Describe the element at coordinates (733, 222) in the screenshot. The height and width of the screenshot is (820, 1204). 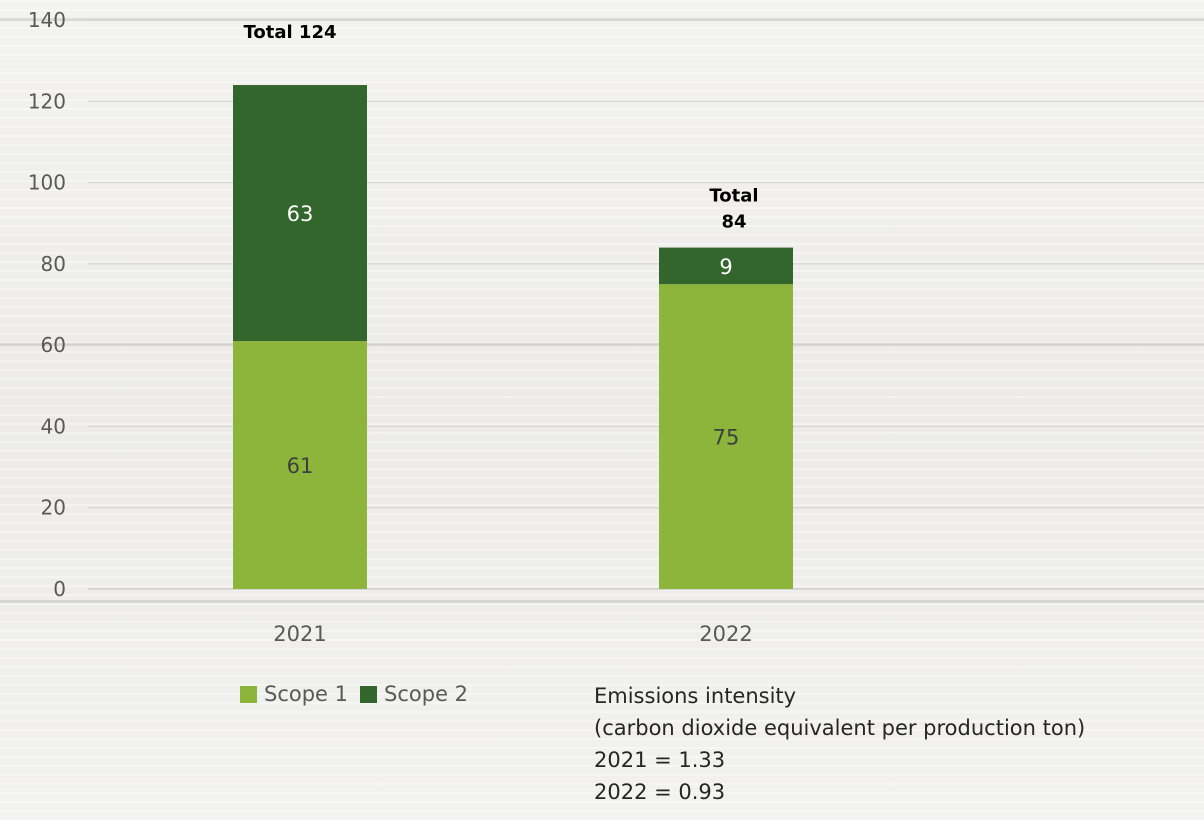
I see `total-label: 84` at that location.